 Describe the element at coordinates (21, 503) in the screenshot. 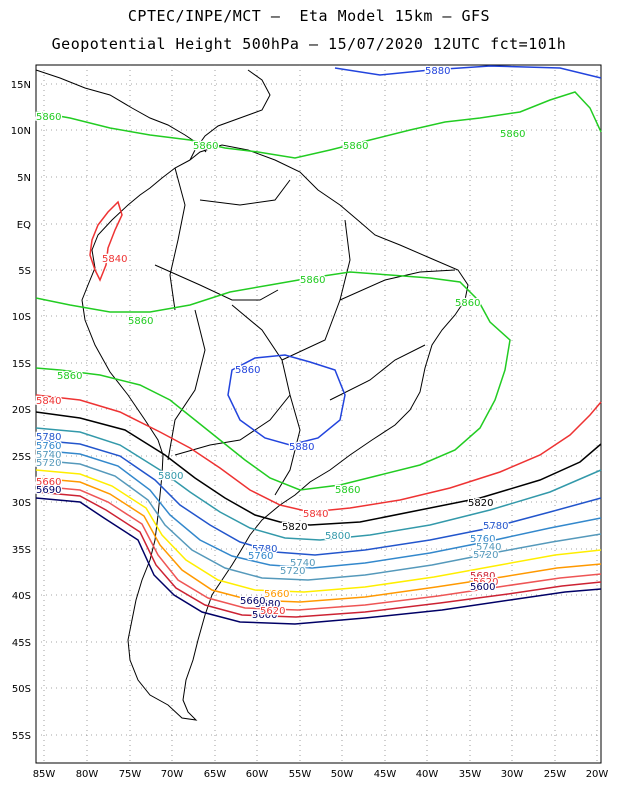

I see `latitude-label: 30S` at that location.